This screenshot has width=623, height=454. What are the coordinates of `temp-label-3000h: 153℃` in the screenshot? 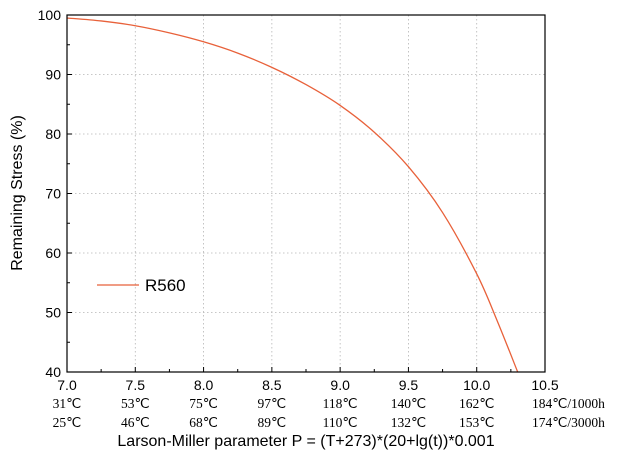 It's located at (476, 422).